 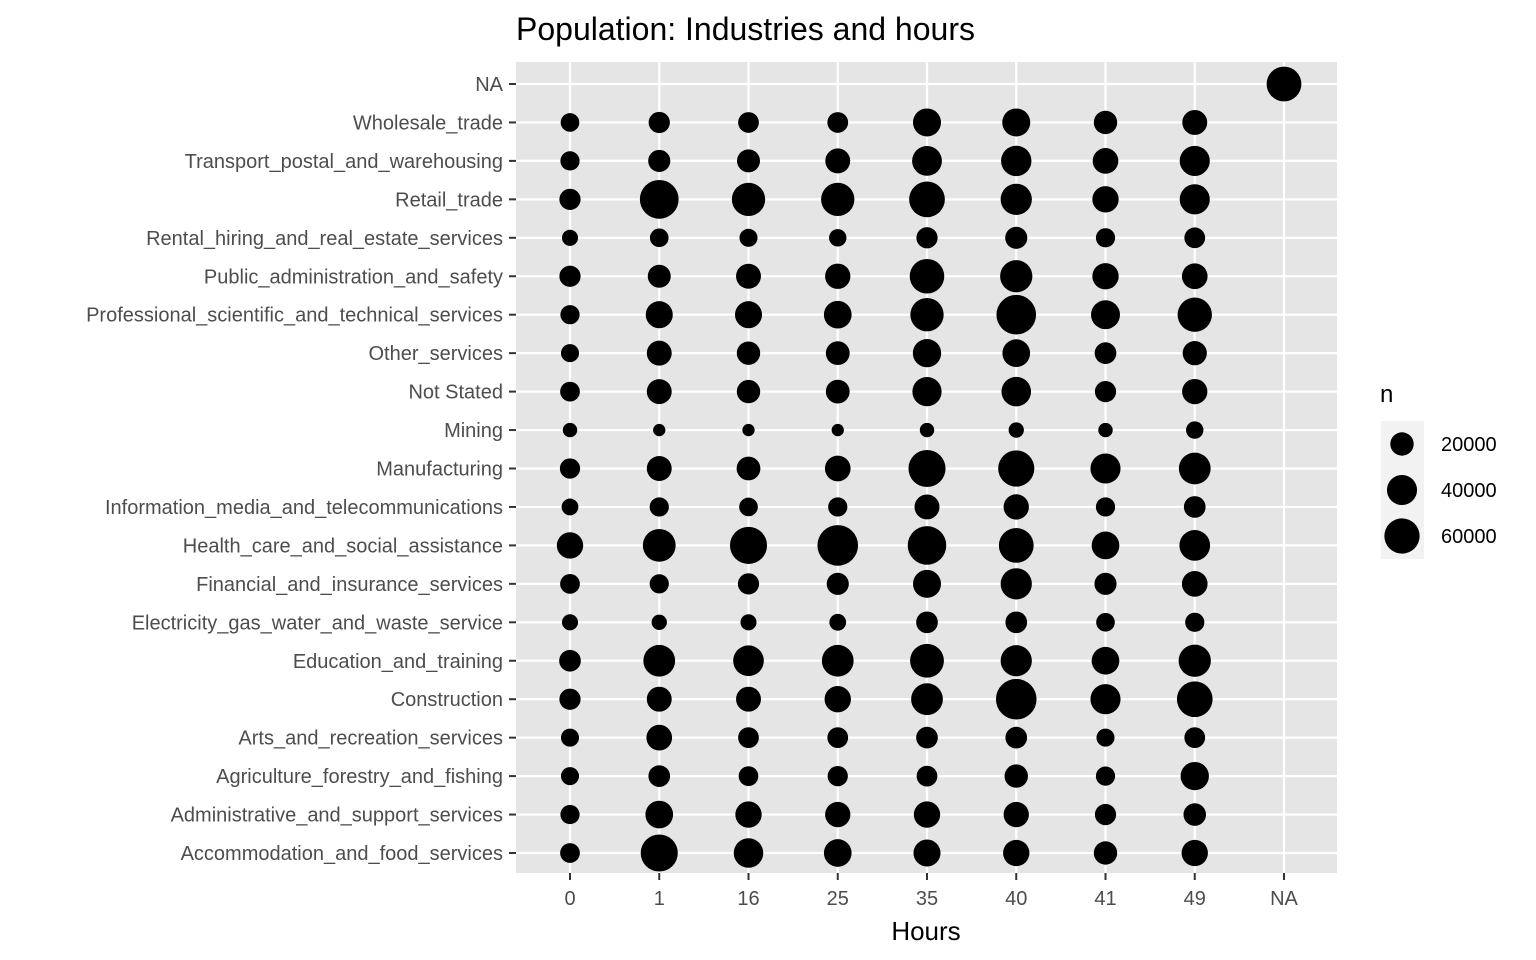 What do you see at coordinates (1469, 537) in the screenshot?
I see `legend-key-label: 60000` at bounding box center [1469, 537].